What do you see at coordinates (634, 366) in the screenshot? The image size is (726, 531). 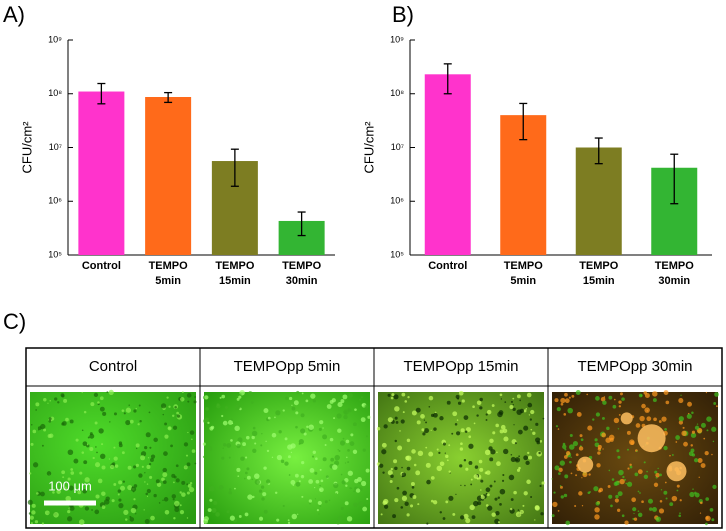 I see `column-header: TEMPOpp 30min` at bounding box center [634, 366].